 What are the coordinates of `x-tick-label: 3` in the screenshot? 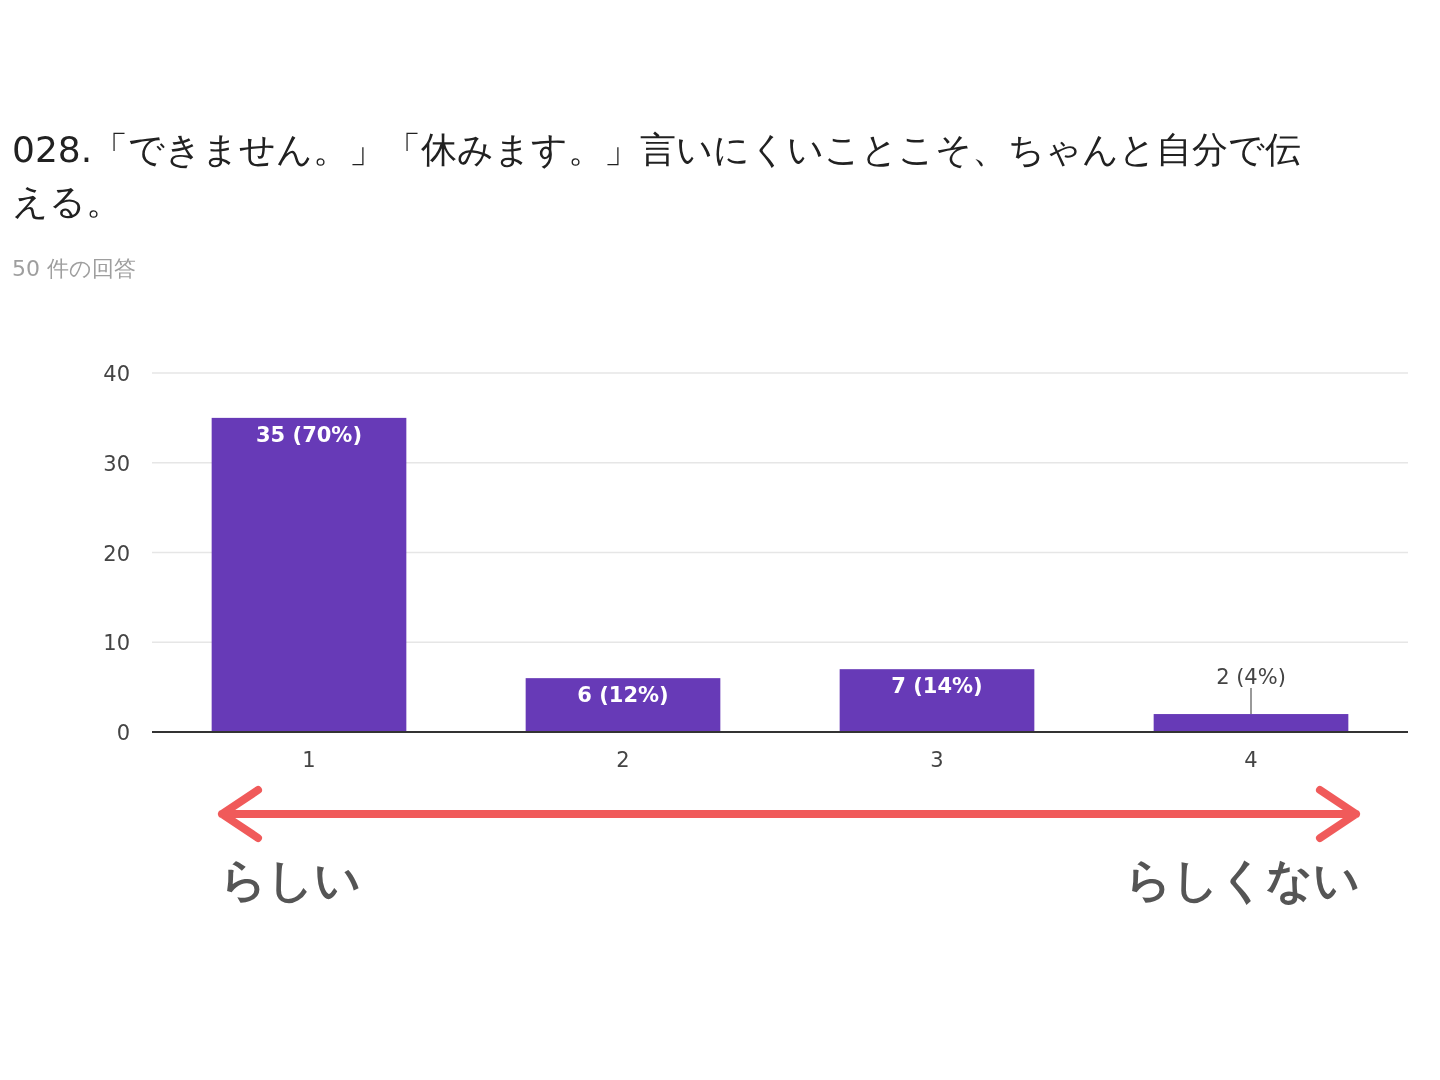 It's located at (937, 760).